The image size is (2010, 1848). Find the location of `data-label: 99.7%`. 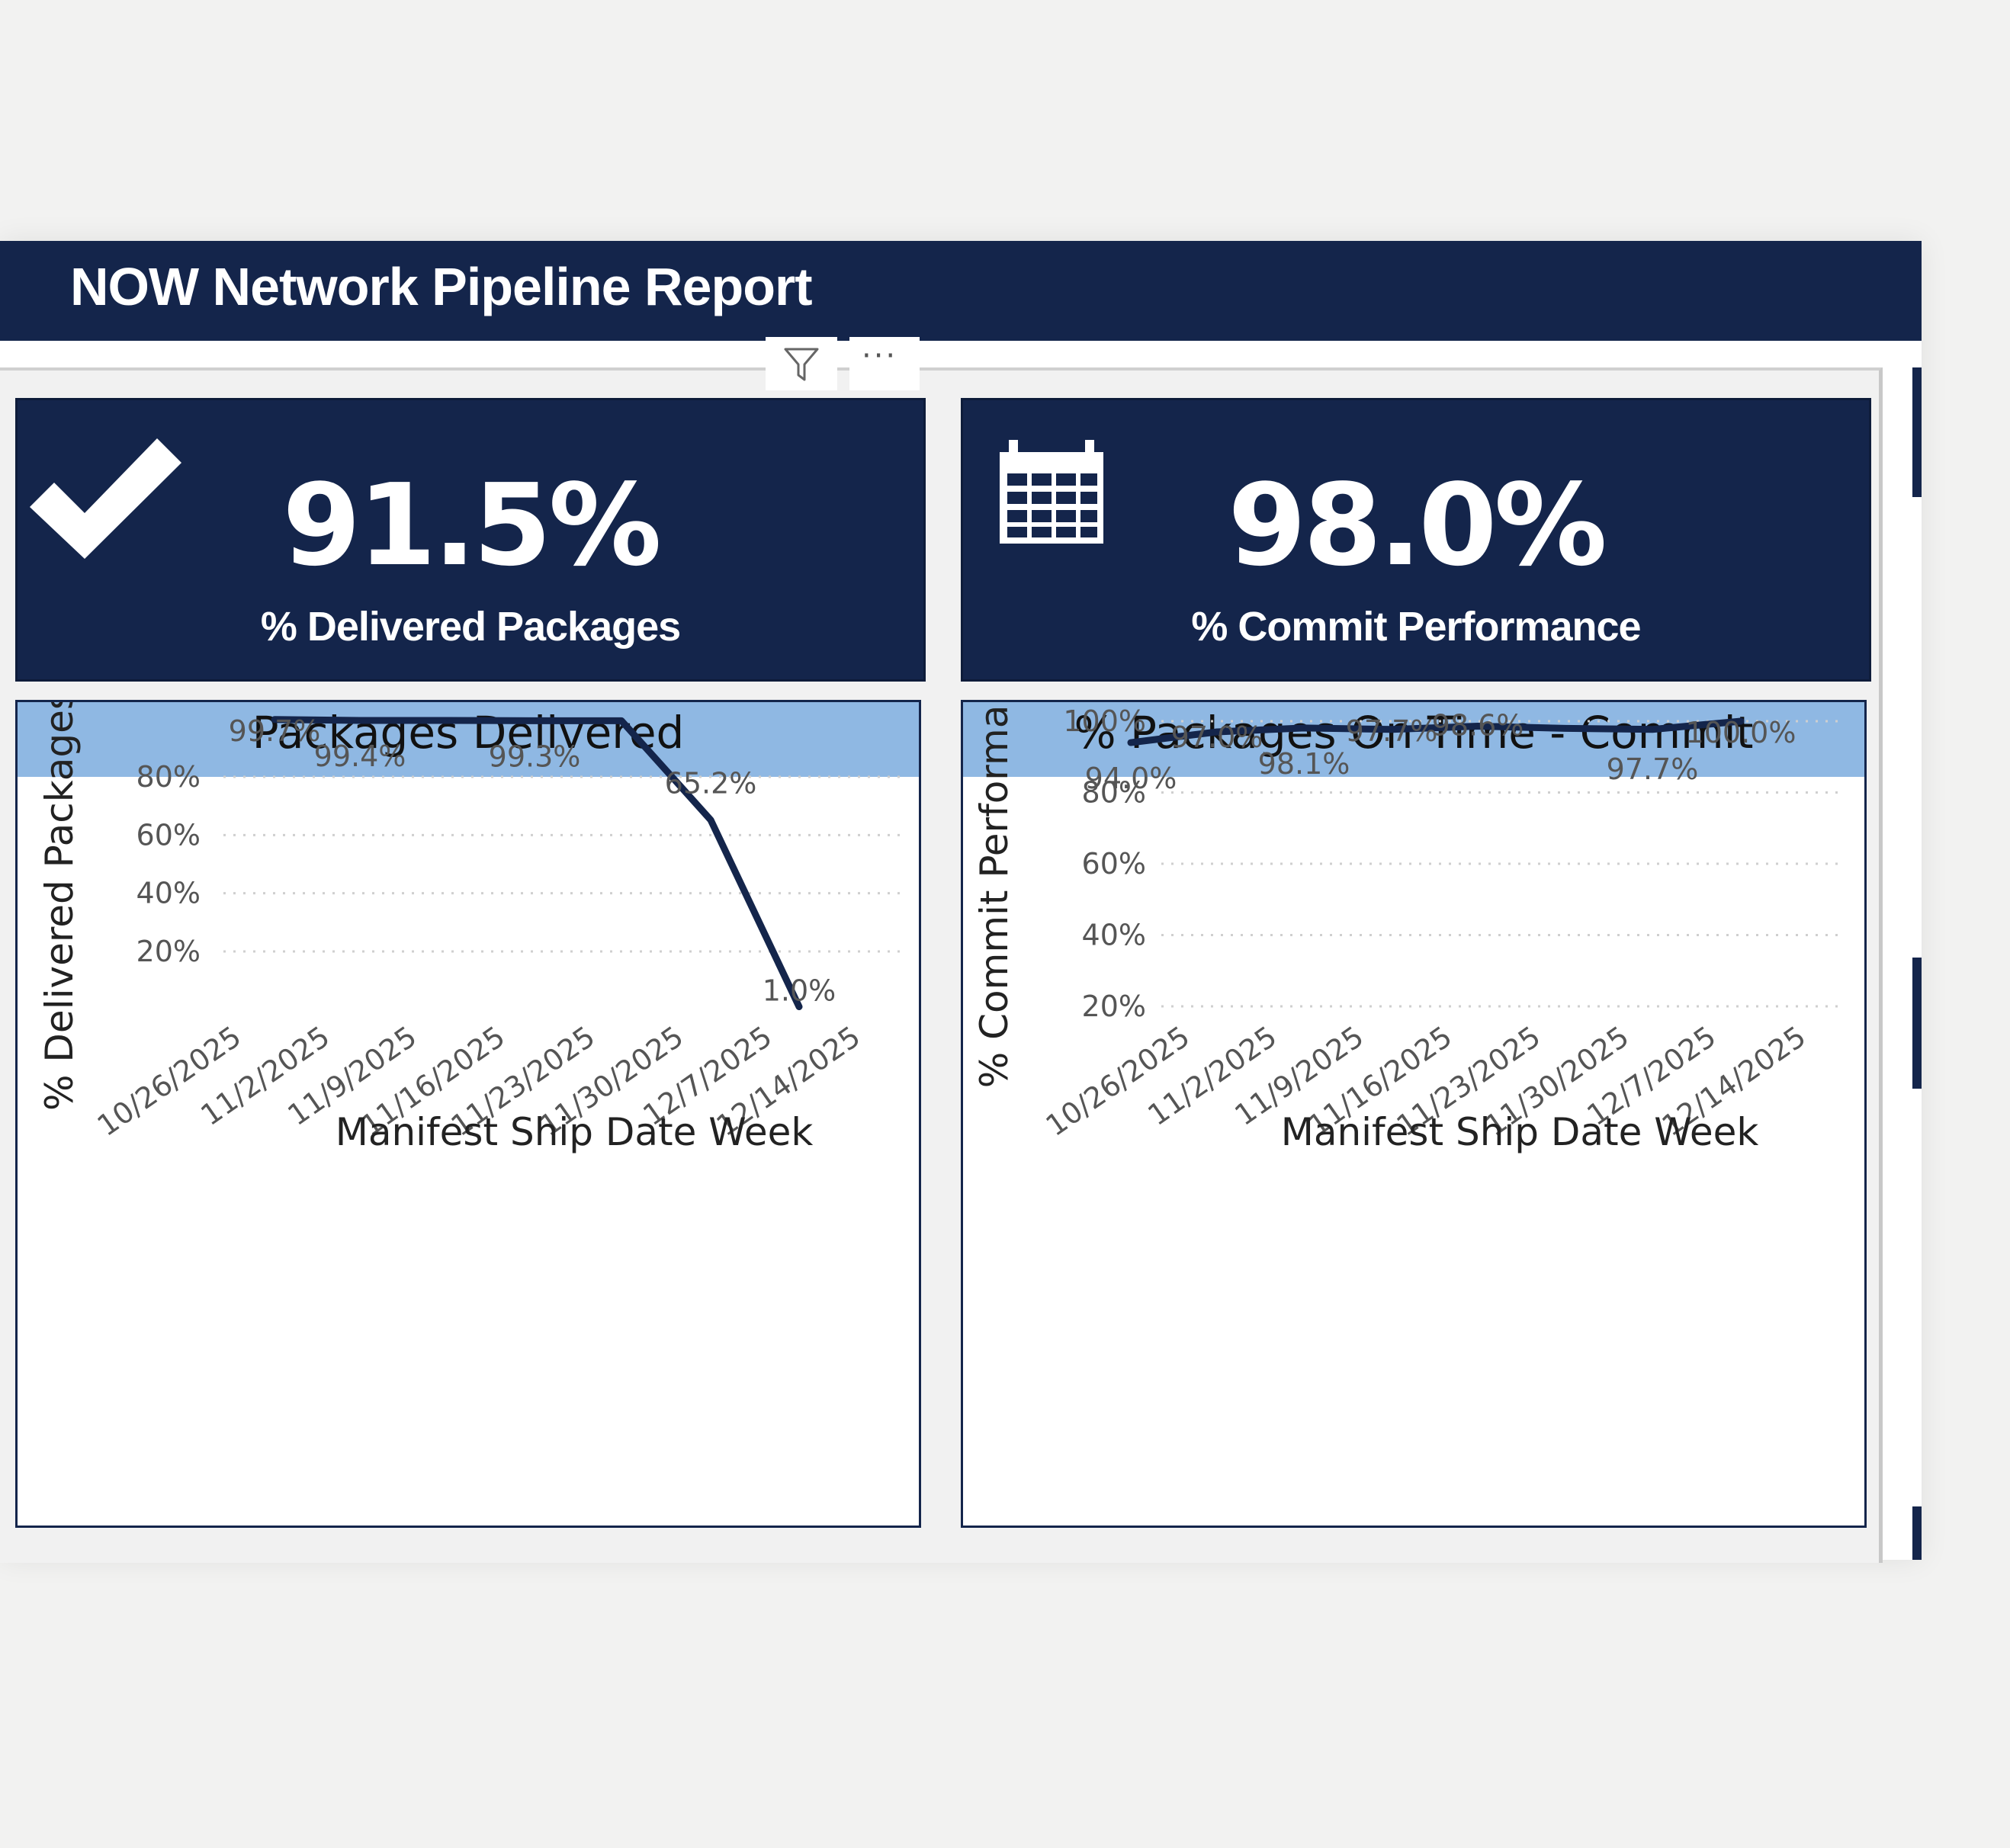

data-label: 99.7% is located at coordinates (275, 731).